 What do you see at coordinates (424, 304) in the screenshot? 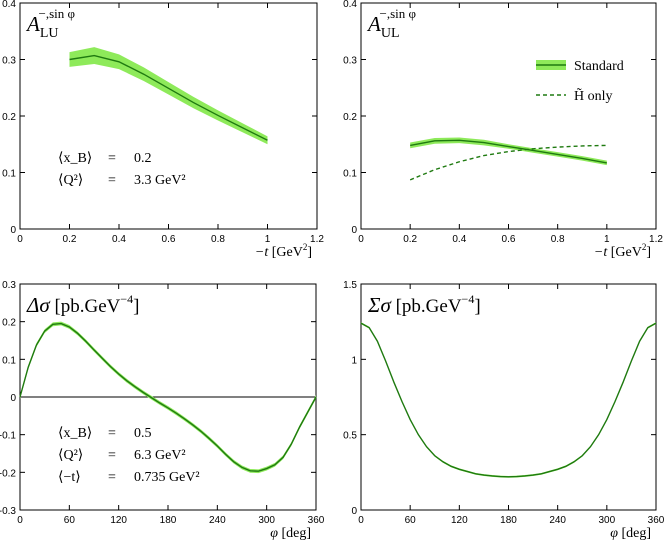
I see `panel-title: Σσ [pb.GeV−4]` at bounding box center [424, 304].